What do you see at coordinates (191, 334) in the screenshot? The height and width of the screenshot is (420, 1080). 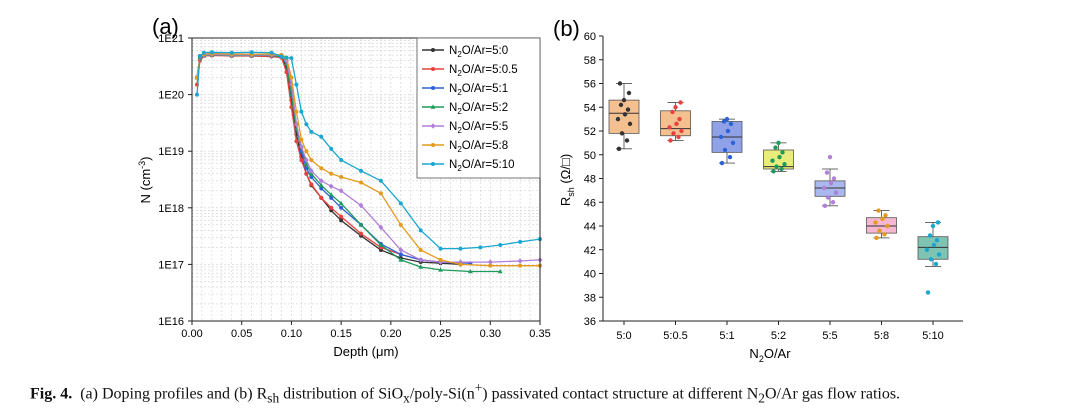 I see `x-tick-label: 0.00` at bounding box center [191, 334].